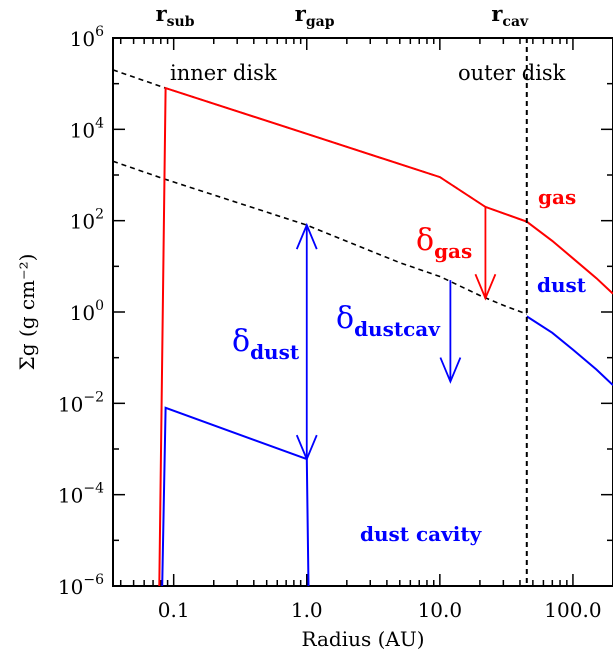 Image resolution: width=613 pixels, height=656 pixels. I want to click on arrow-layer, so click(396, 334).